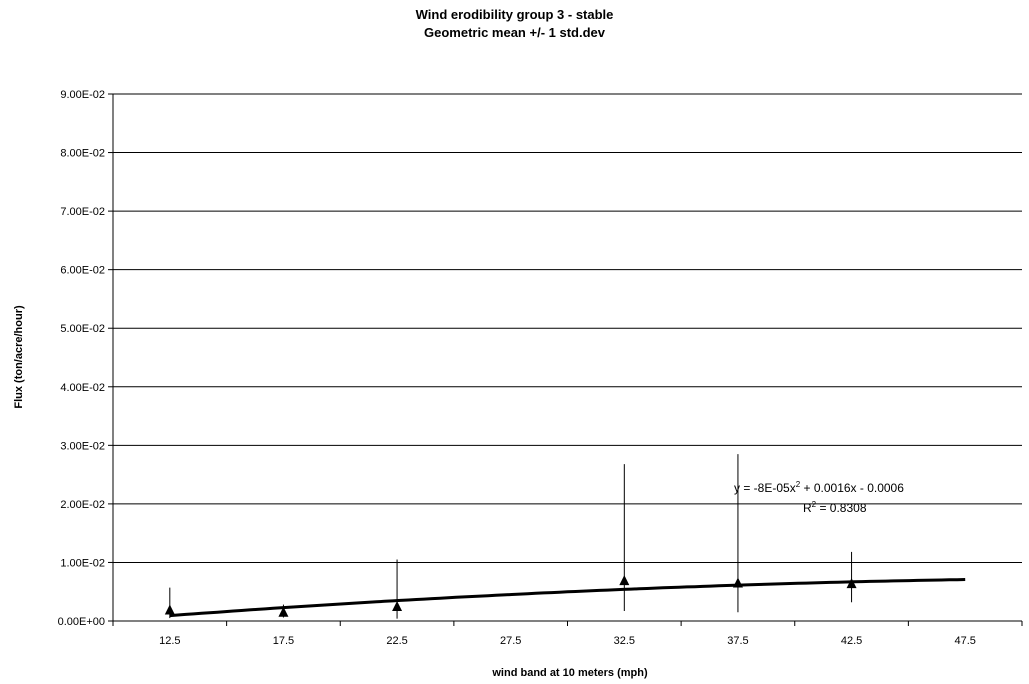  I want to click on y-tick-label: 5.00E-02, so click(82, 329).